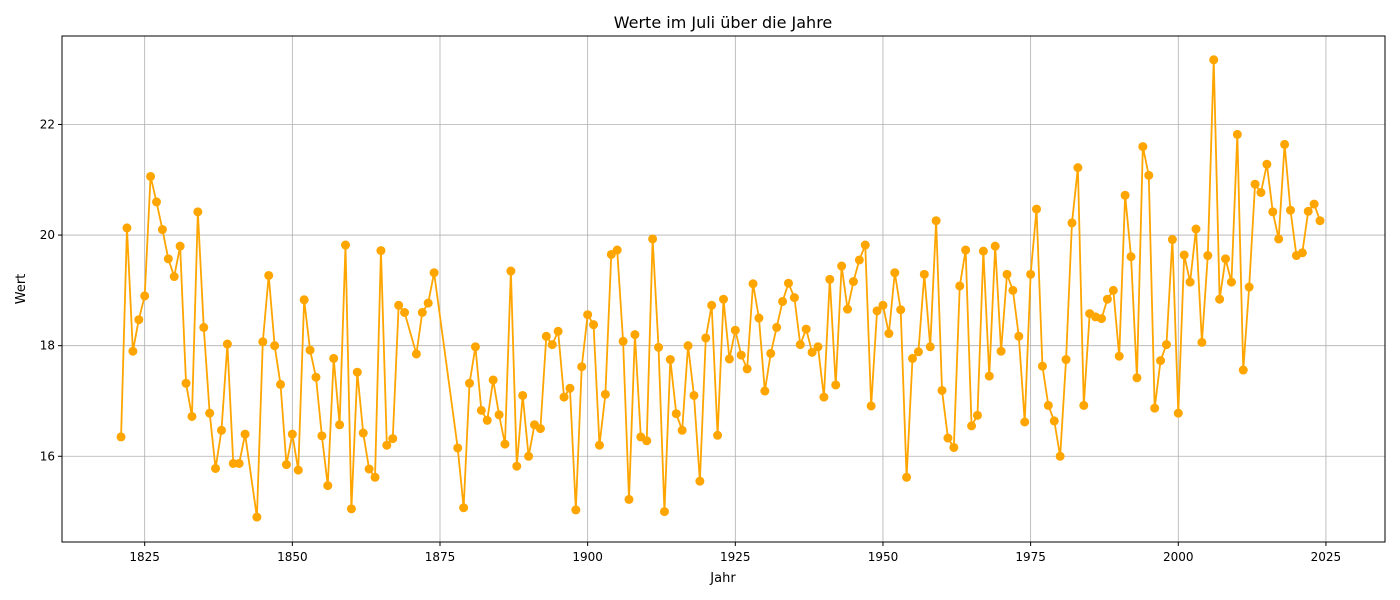  Describe the element at coordinates (1326, 557) in the screenshot. I see `x-tick-label: 2025` at that location.